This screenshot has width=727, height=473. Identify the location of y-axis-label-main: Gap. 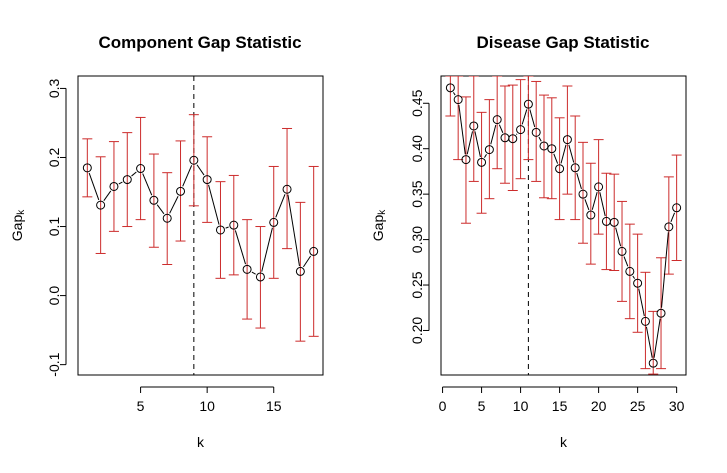
(17, 228).